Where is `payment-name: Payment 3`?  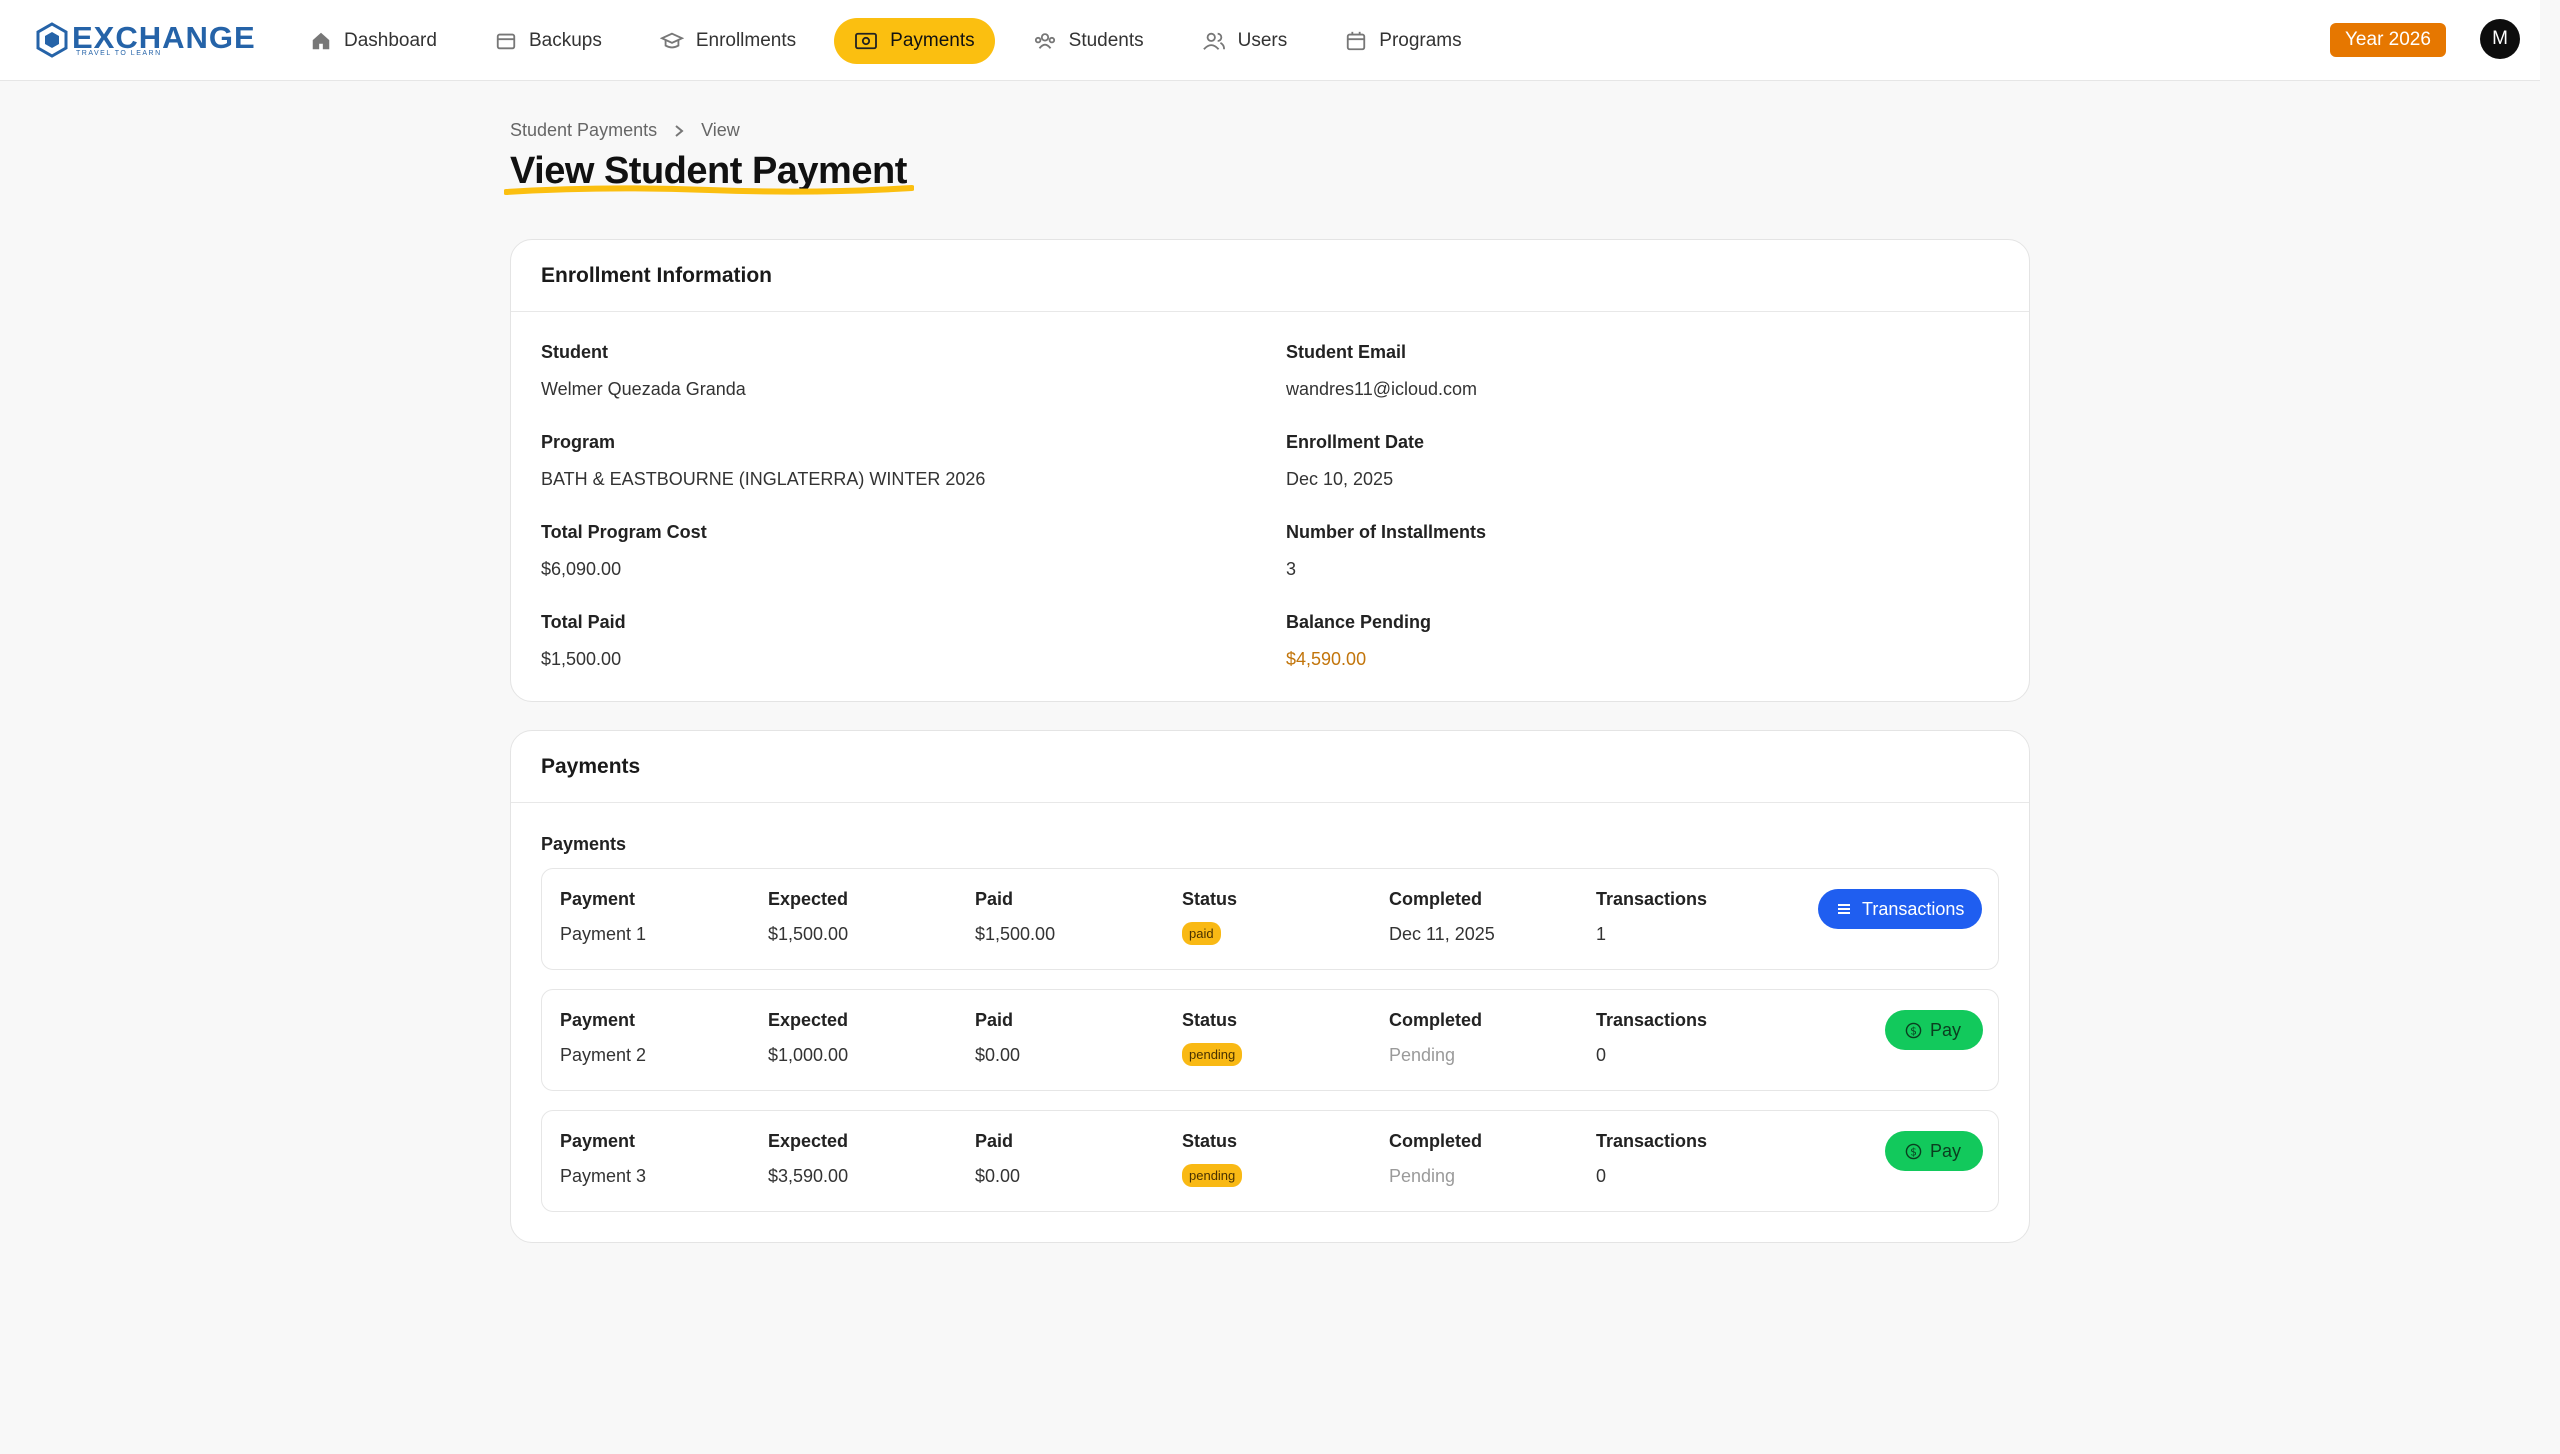 payment-name: Payment 3 is located at coordinates (603, 1176).